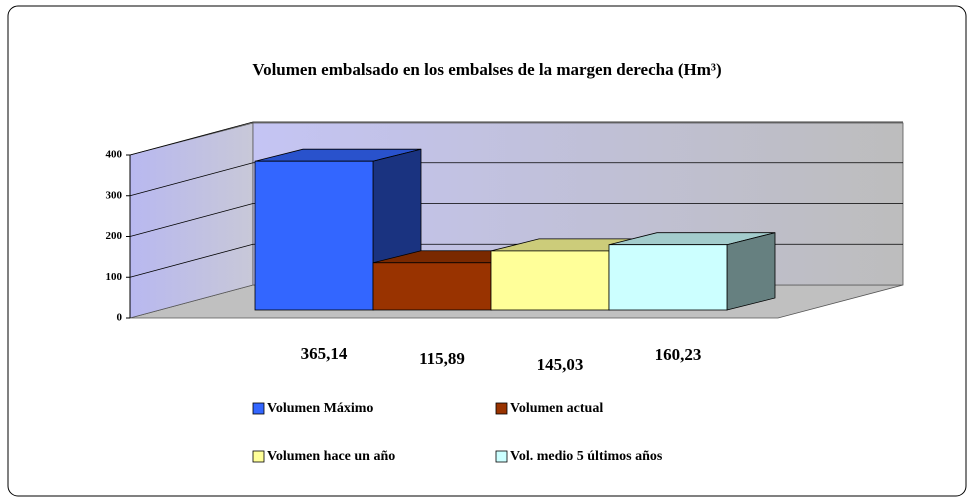 Image resolution: width=974 pixels, height=504 pixels. I want to click on legend-label: Volumen Máximo, so click(320, 408).